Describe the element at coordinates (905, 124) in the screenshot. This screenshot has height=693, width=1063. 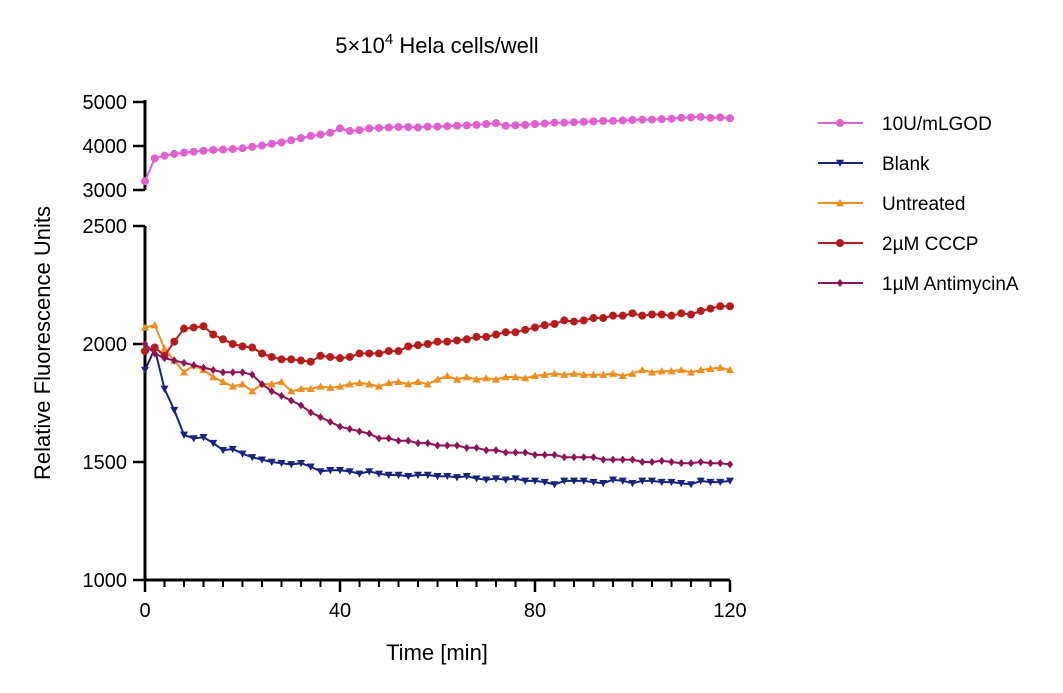
I see `legend-item: 10U/mLGOD` at that location.